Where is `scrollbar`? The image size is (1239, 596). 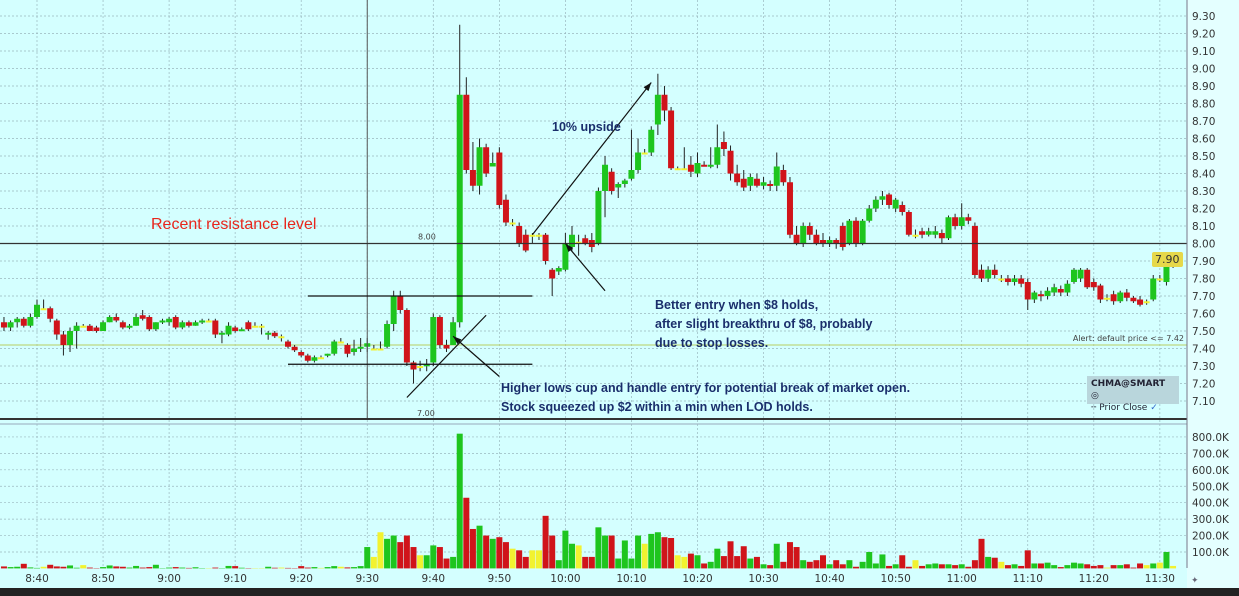 scrollbar is located at coordinates (619, 592).